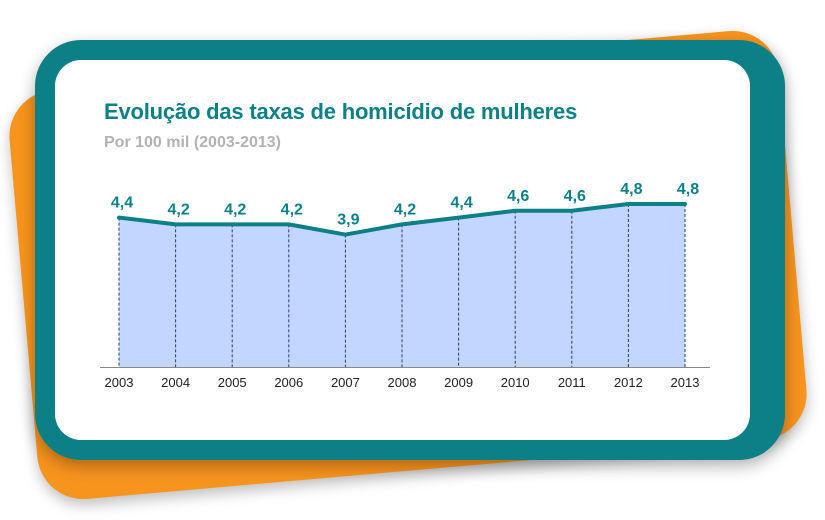  What do you see at coordinates (405, 209) in the screenshot?
I see `value-label-2008: 4,2` at bounding box center [405, 209].